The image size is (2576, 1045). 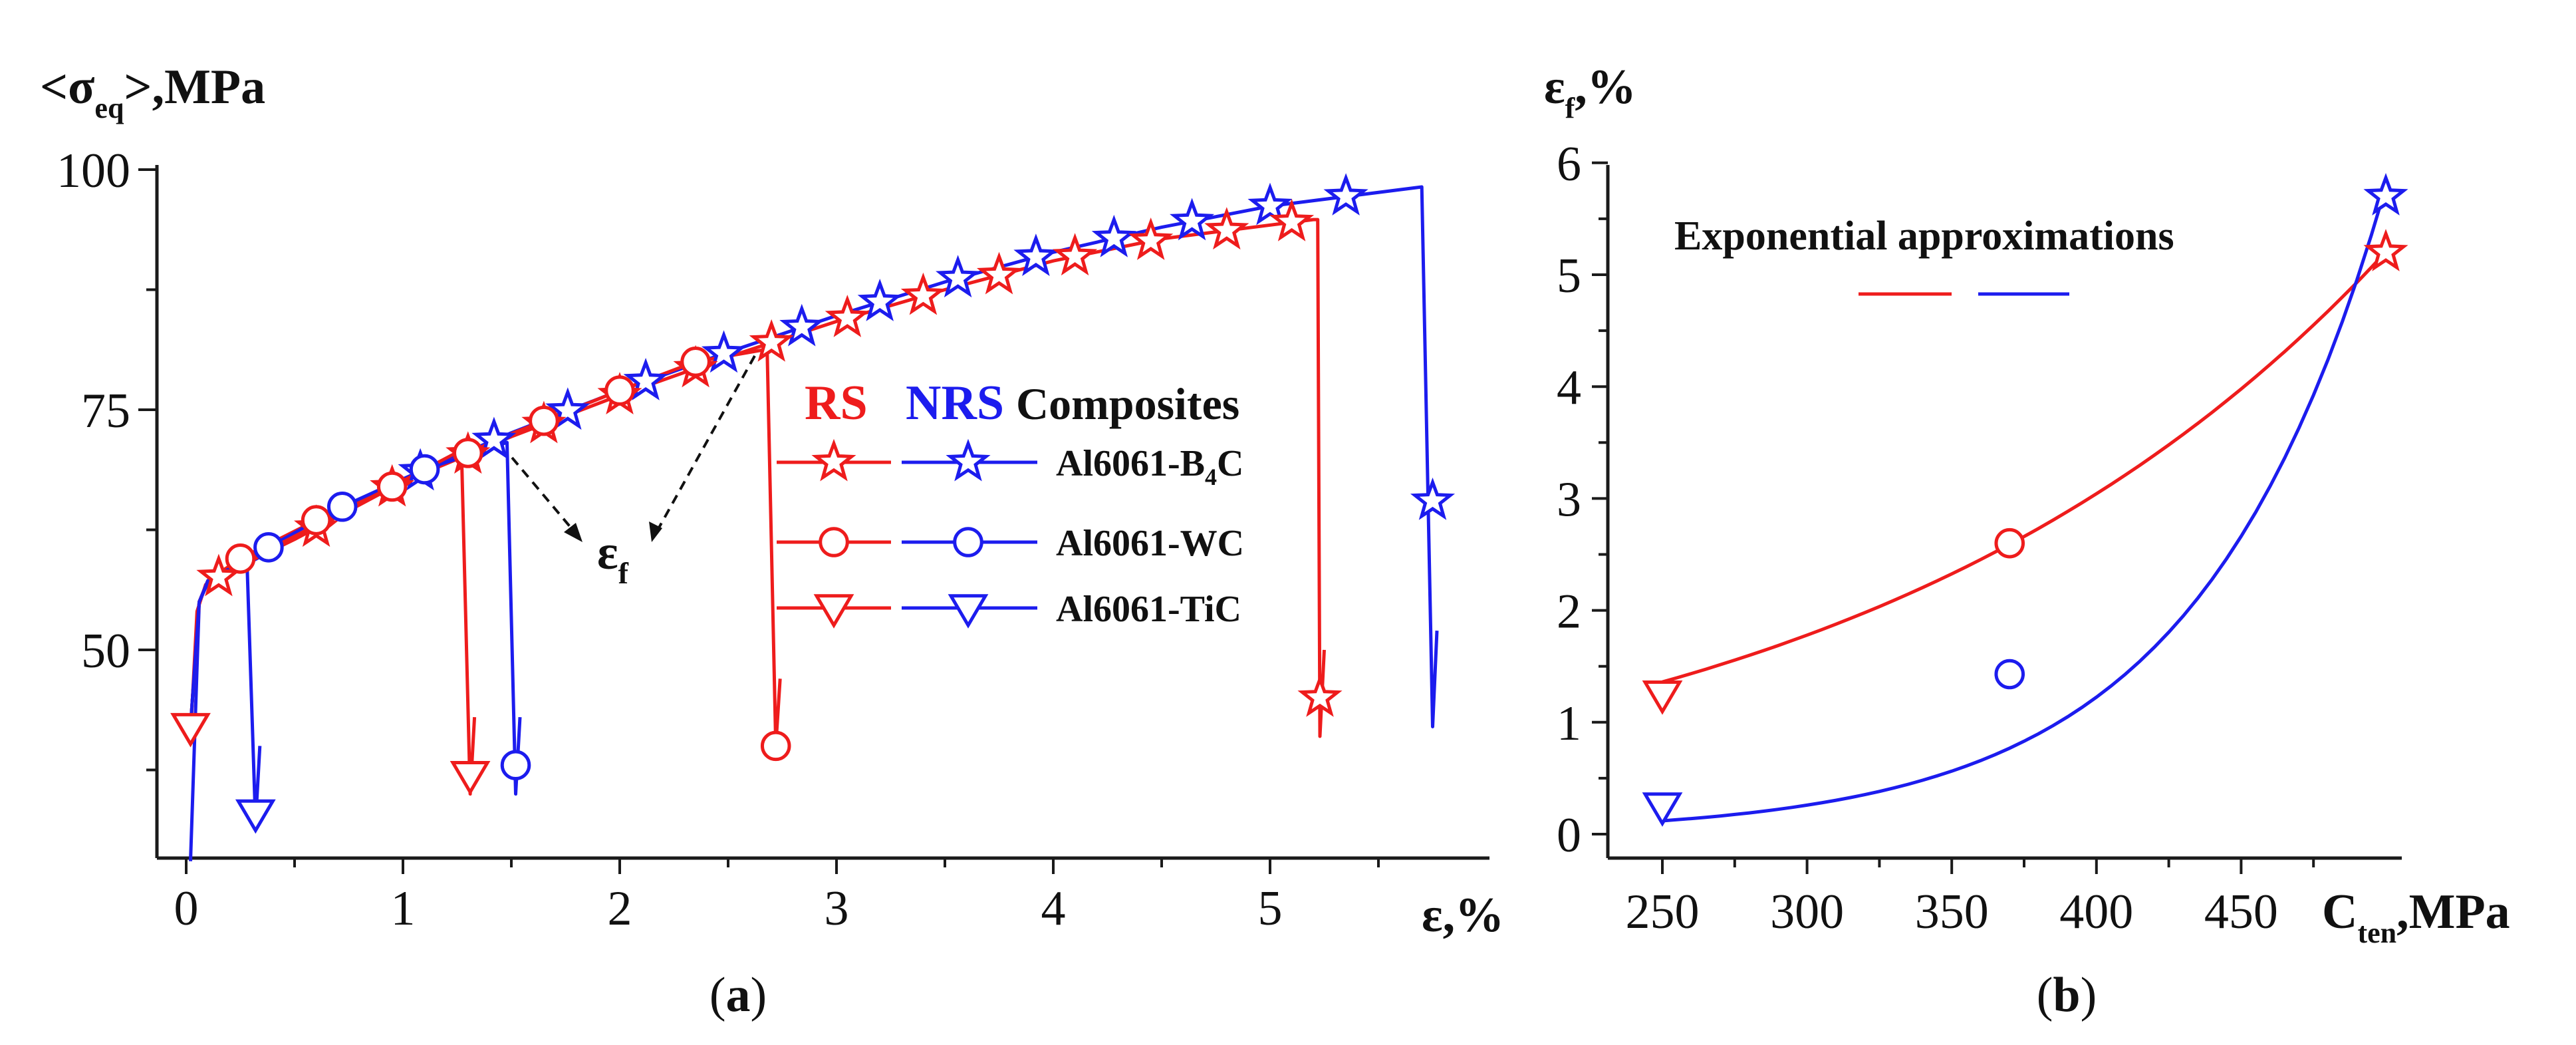 I want to click on x-tick-label: 4, so click(x=1053, y=908).